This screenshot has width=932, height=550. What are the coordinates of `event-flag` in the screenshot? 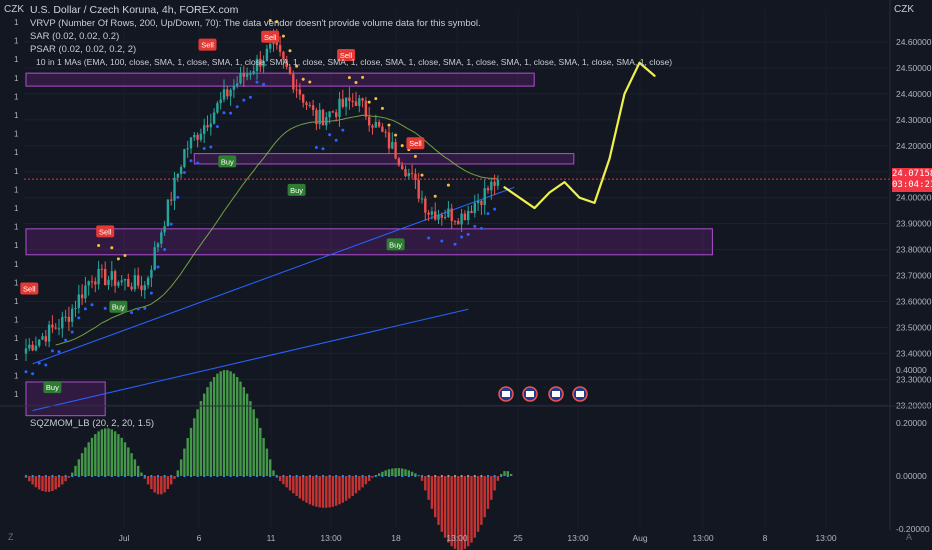 It's located at (556, 394).